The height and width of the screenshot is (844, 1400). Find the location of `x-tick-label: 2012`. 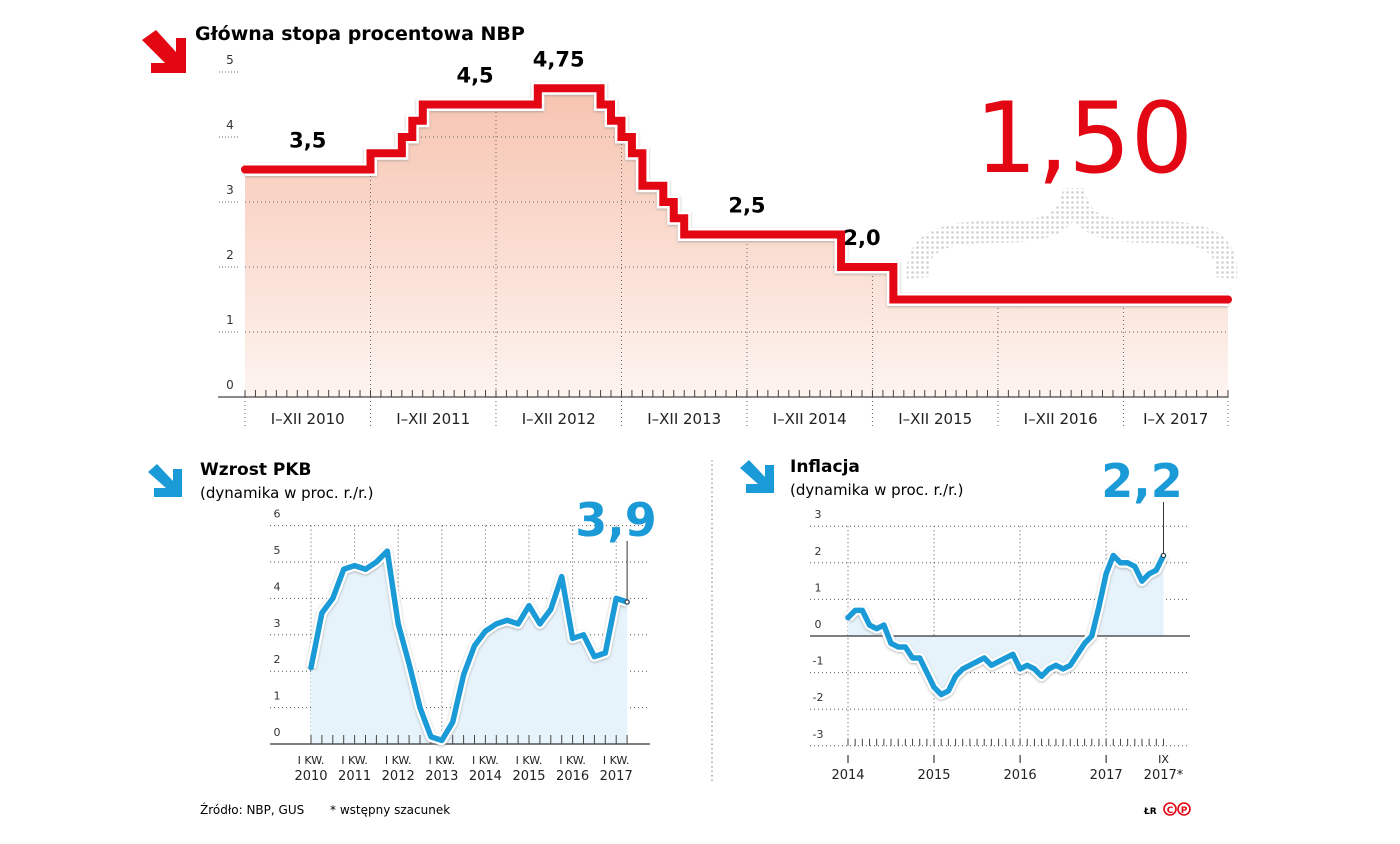

x-tick-label: 2012 is located at coordinates (398, 776).